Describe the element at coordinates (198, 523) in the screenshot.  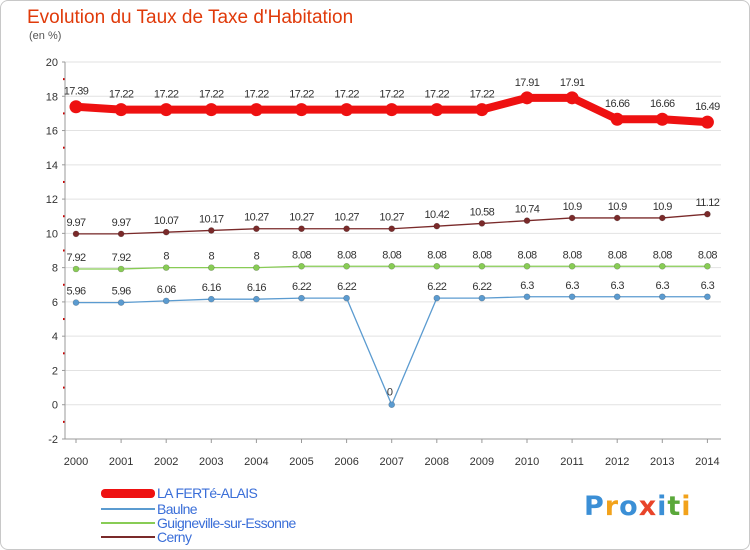
I see `legend-item-guigneville-sur-essonne: Guigneville-sur-Essonne` at that location.